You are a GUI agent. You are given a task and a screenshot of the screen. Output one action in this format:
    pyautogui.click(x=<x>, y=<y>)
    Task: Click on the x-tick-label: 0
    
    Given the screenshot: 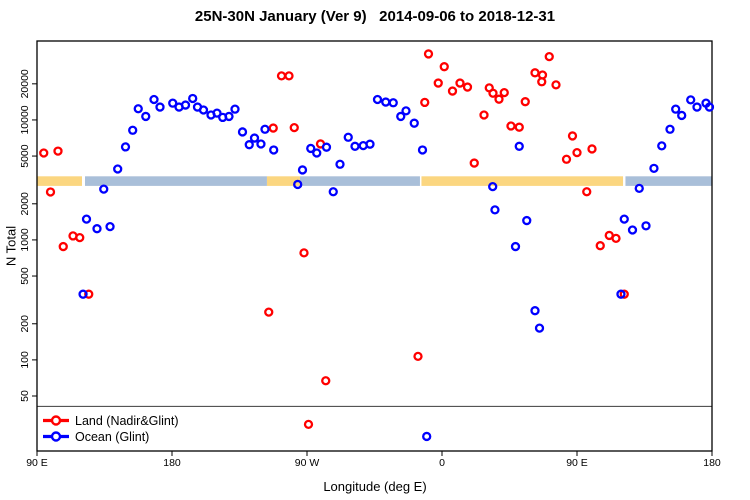 What is the action you would take?
    pyautogui.click(x=442, y=463)
    